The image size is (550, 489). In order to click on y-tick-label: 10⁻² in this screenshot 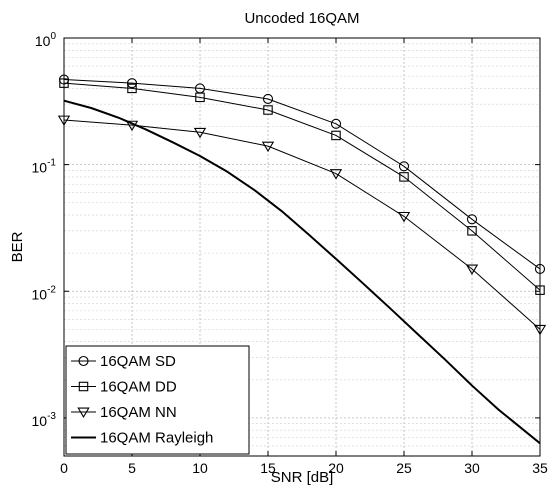, I will do `click(44, 293)`.